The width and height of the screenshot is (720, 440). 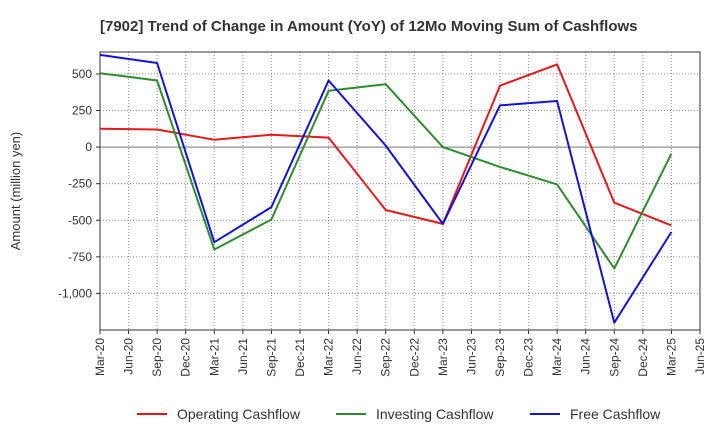 What do you see at coordinates (75, 293) in the screenshot?
I see `y-tick-label: -1,000` at bounding box center [75, 293].